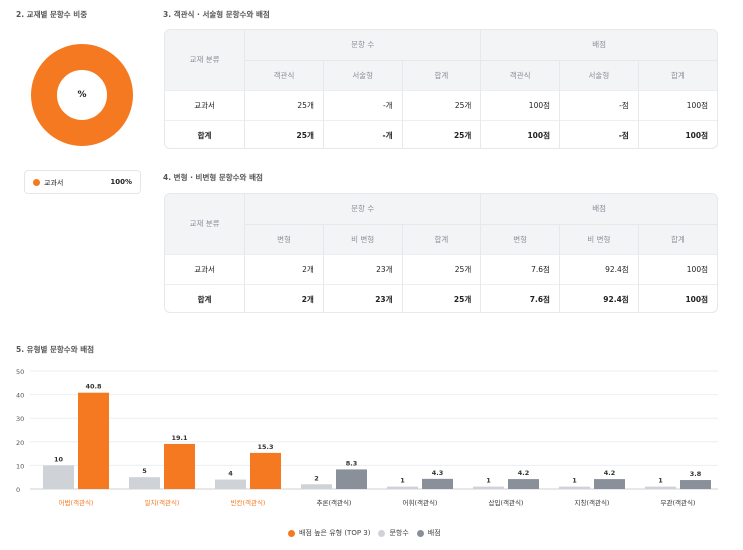 The width and height of the screenshot is (743, 550). I want to click on table-row-total: 합계 25개 -개 25개 100점 -점 100점, so click(441, 133).